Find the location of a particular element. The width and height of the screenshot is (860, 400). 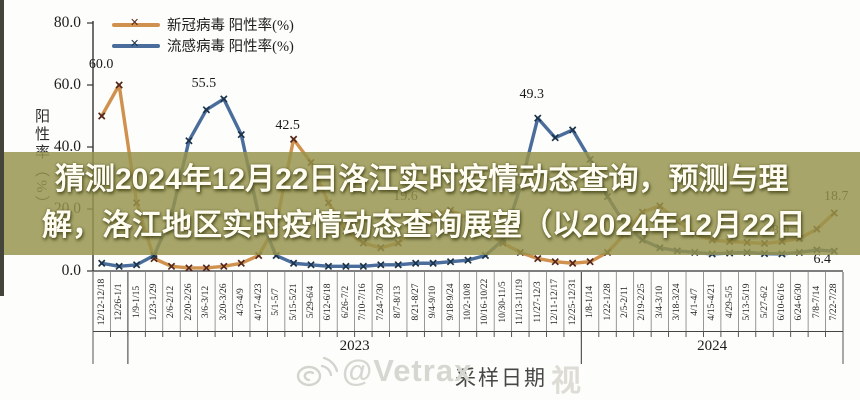

flu-x-marker-icon: ✕ is located at coordinates (135, 43).